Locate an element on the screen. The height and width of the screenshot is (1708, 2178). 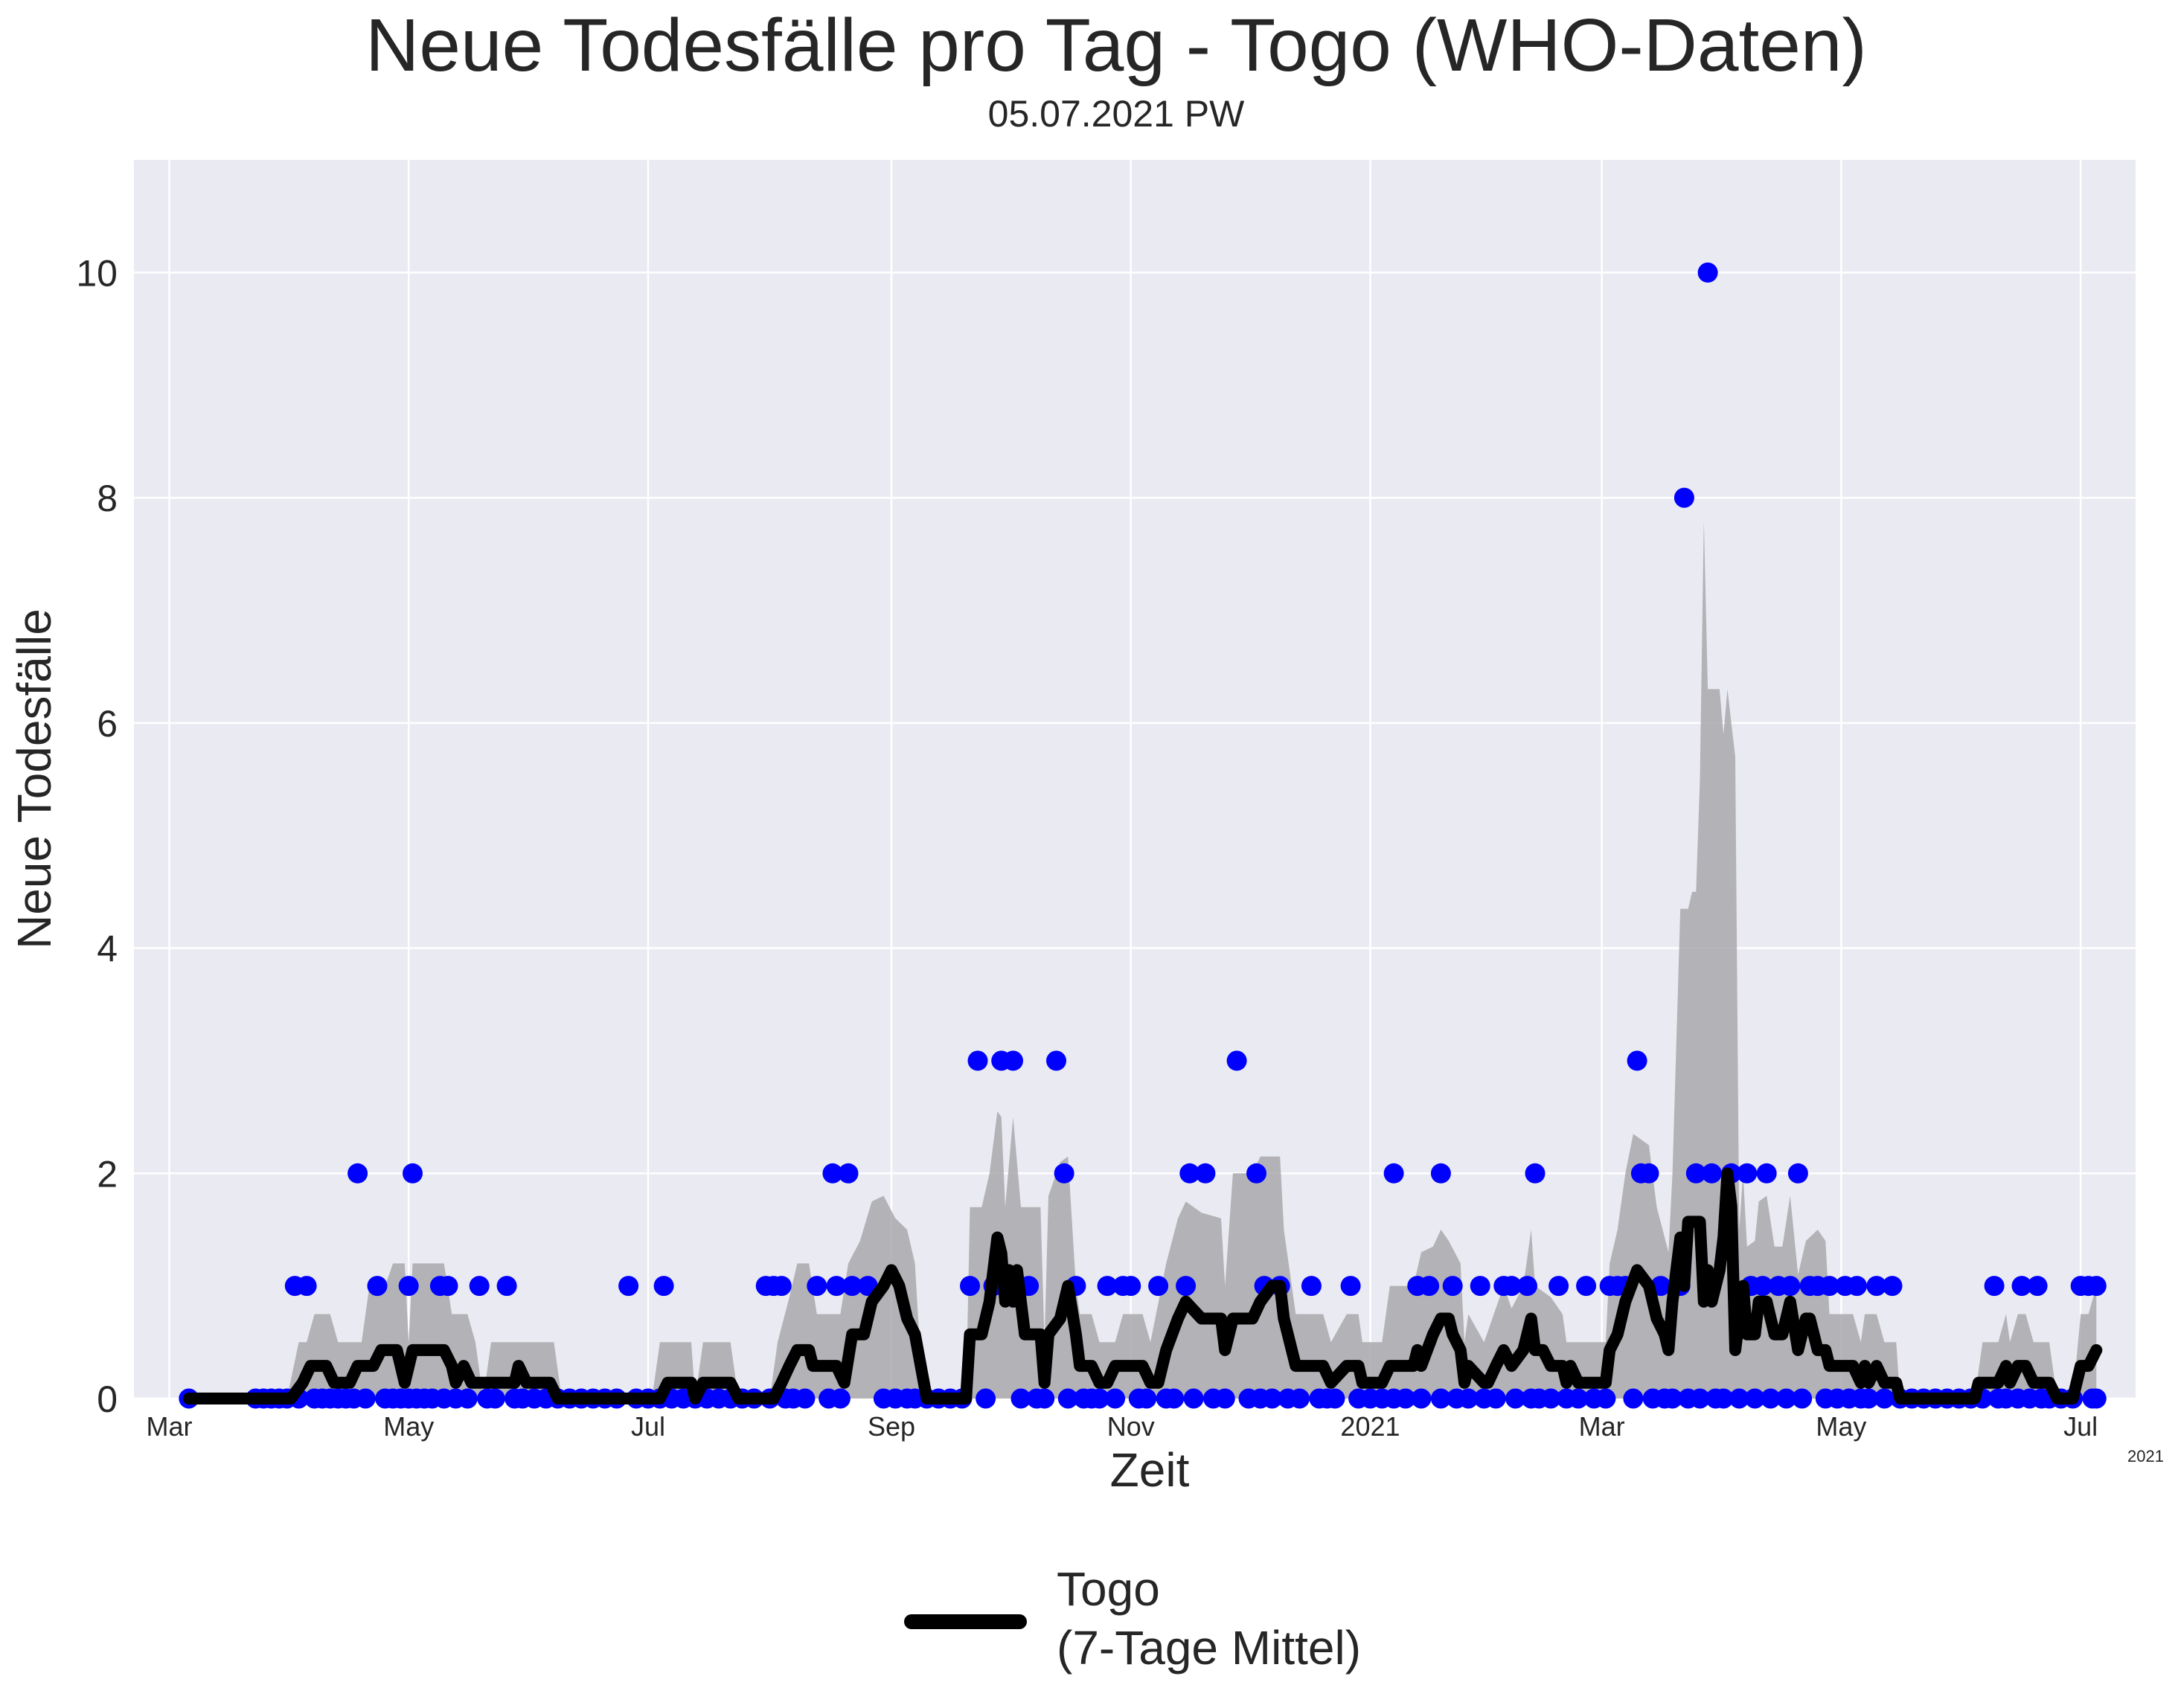
y-tick-label: 8 is located at coordinates (107, 498).